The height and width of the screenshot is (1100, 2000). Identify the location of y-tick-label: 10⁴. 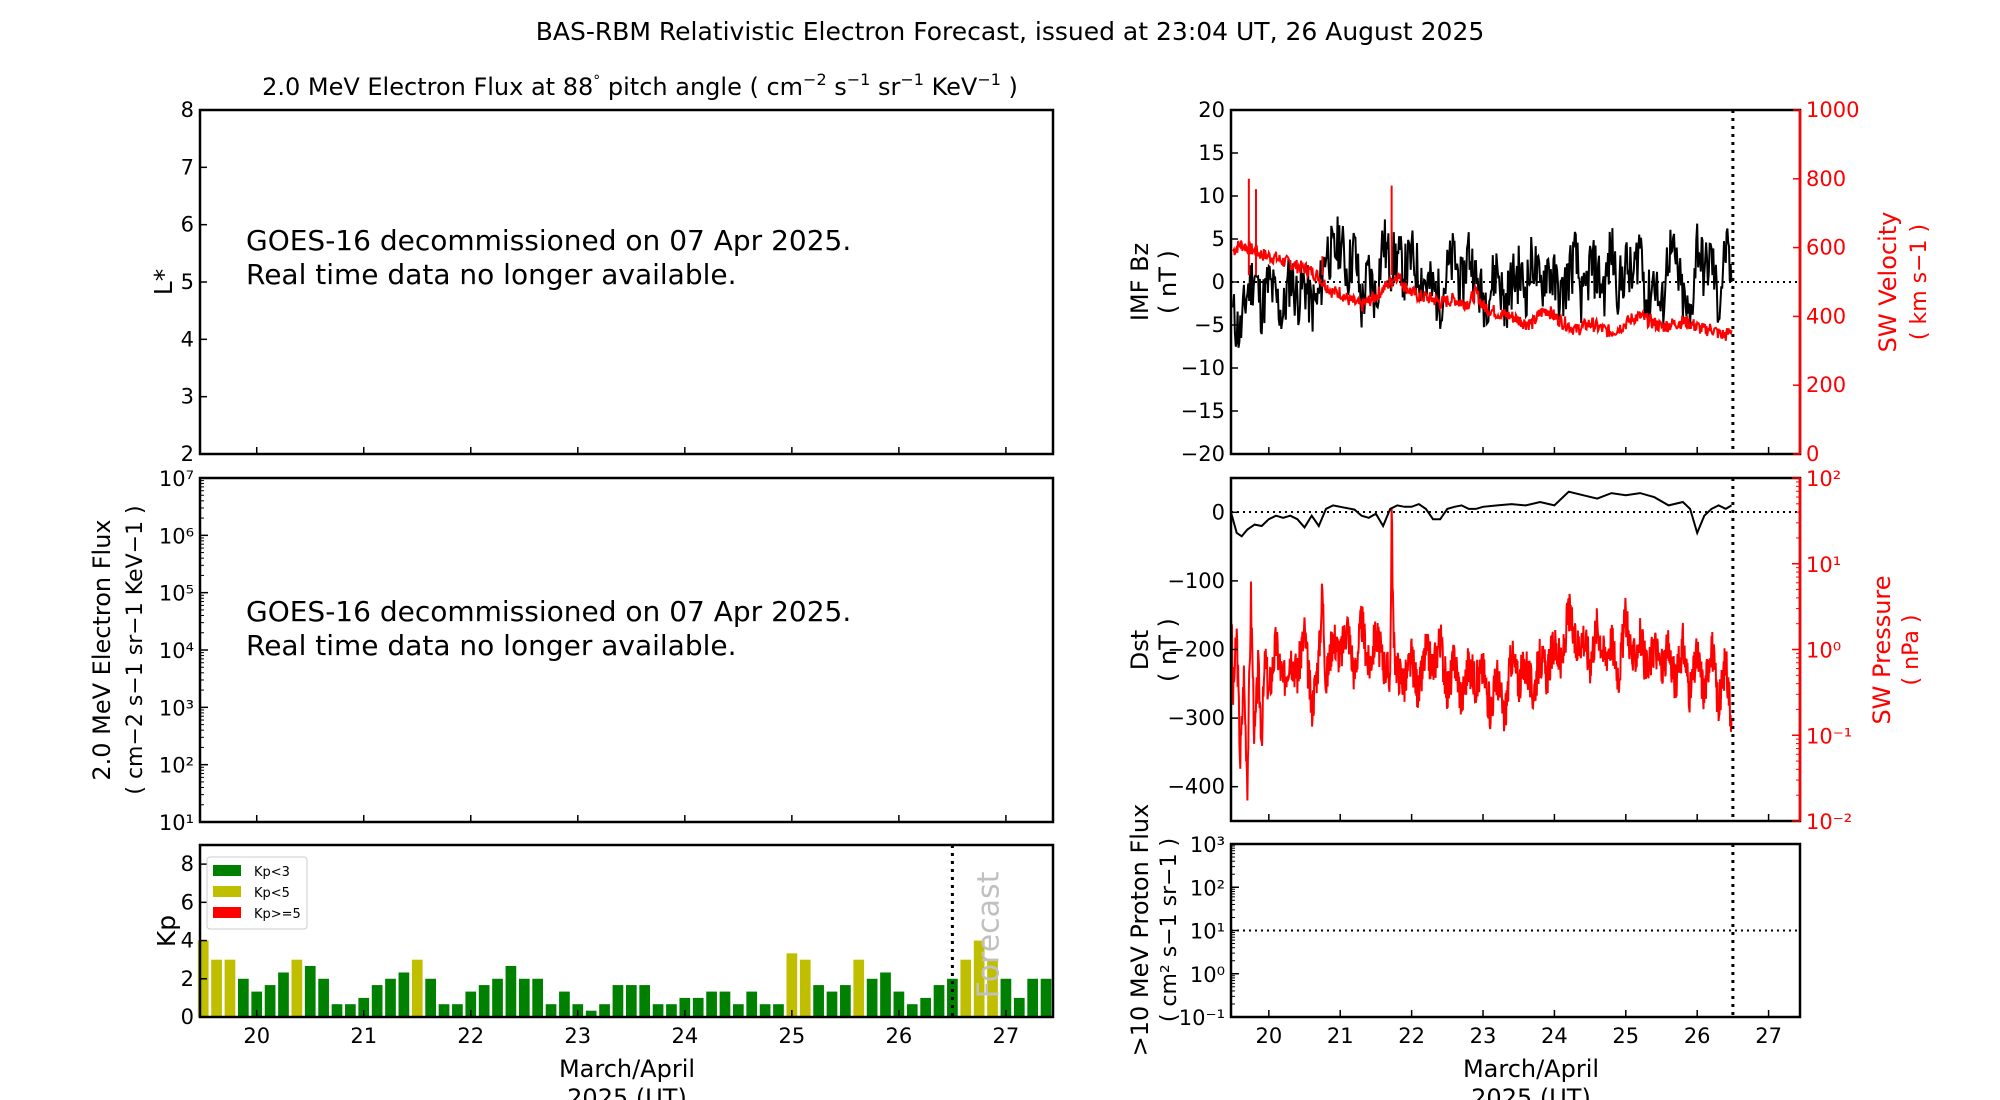
(176, 651).